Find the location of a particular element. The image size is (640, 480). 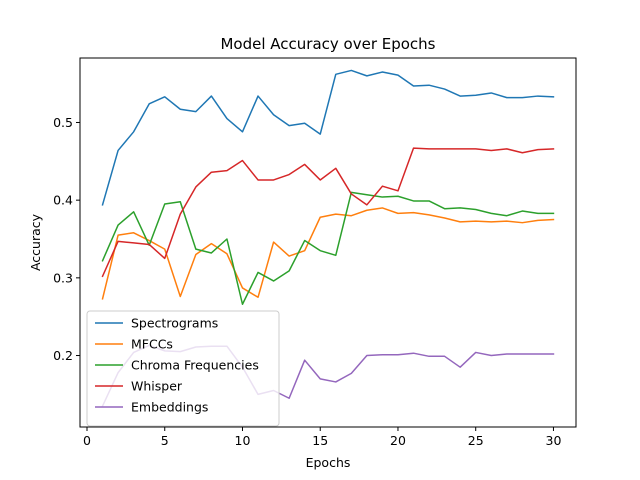

y-axis: 0.2 0.3 0.4 0.5 is located at coordinates (66, 239).